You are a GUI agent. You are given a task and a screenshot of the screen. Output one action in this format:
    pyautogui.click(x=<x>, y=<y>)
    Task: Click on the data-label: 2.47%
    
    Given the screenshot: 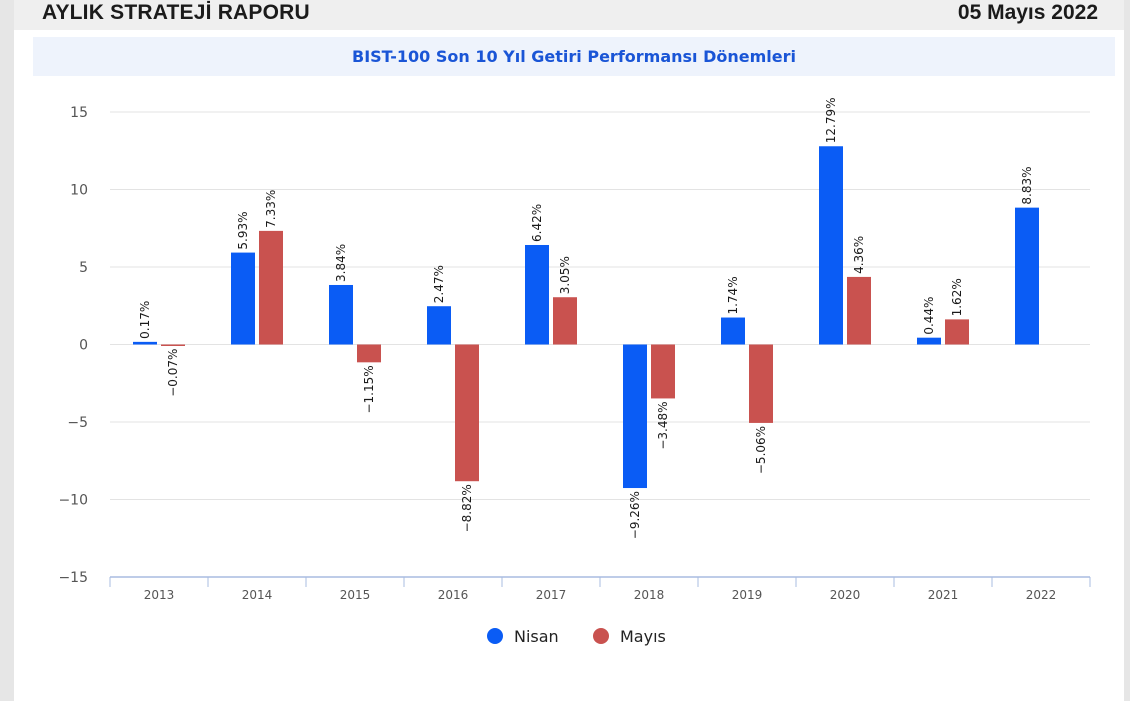 What is the action you would take?
    pyautogui.click(x=439, y=284)
    